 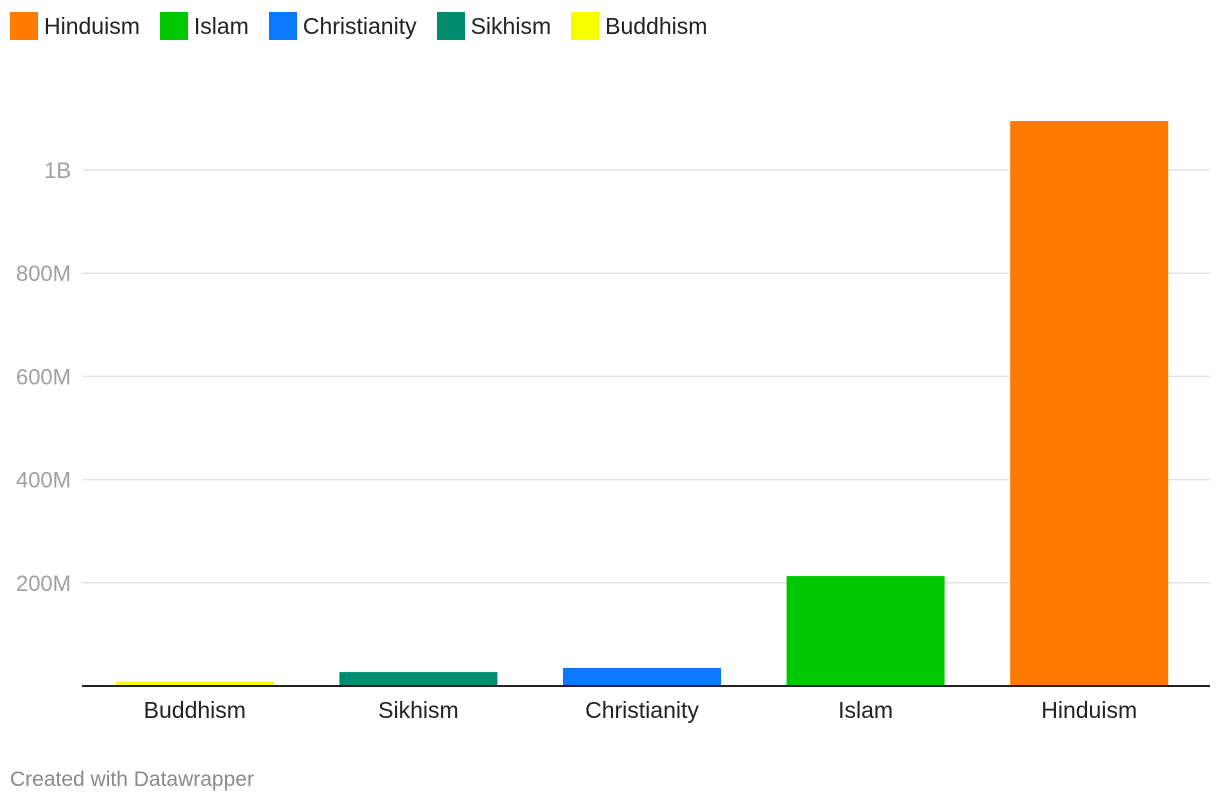 What do you see at coordinates (282, 26) in the screenshot?
I see `legend-swatch-christianity` at bounding box center [282, 26].